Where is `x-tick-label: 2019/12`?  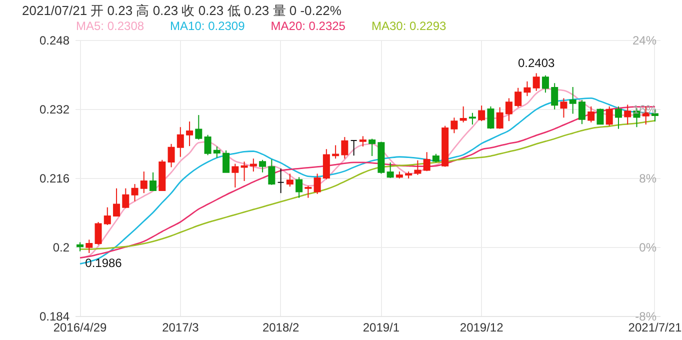
x-tick-label: 2019/12 is located at coordinates (482, 327).